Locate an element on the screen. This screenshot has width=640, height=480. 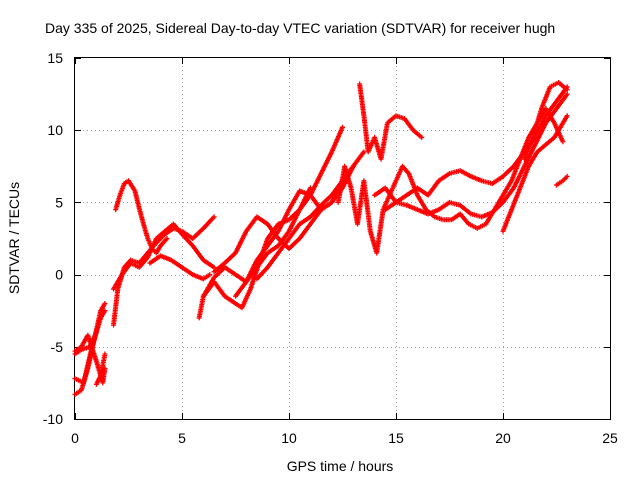
y-tick-label: -10 is located at coordinates (53, 419).